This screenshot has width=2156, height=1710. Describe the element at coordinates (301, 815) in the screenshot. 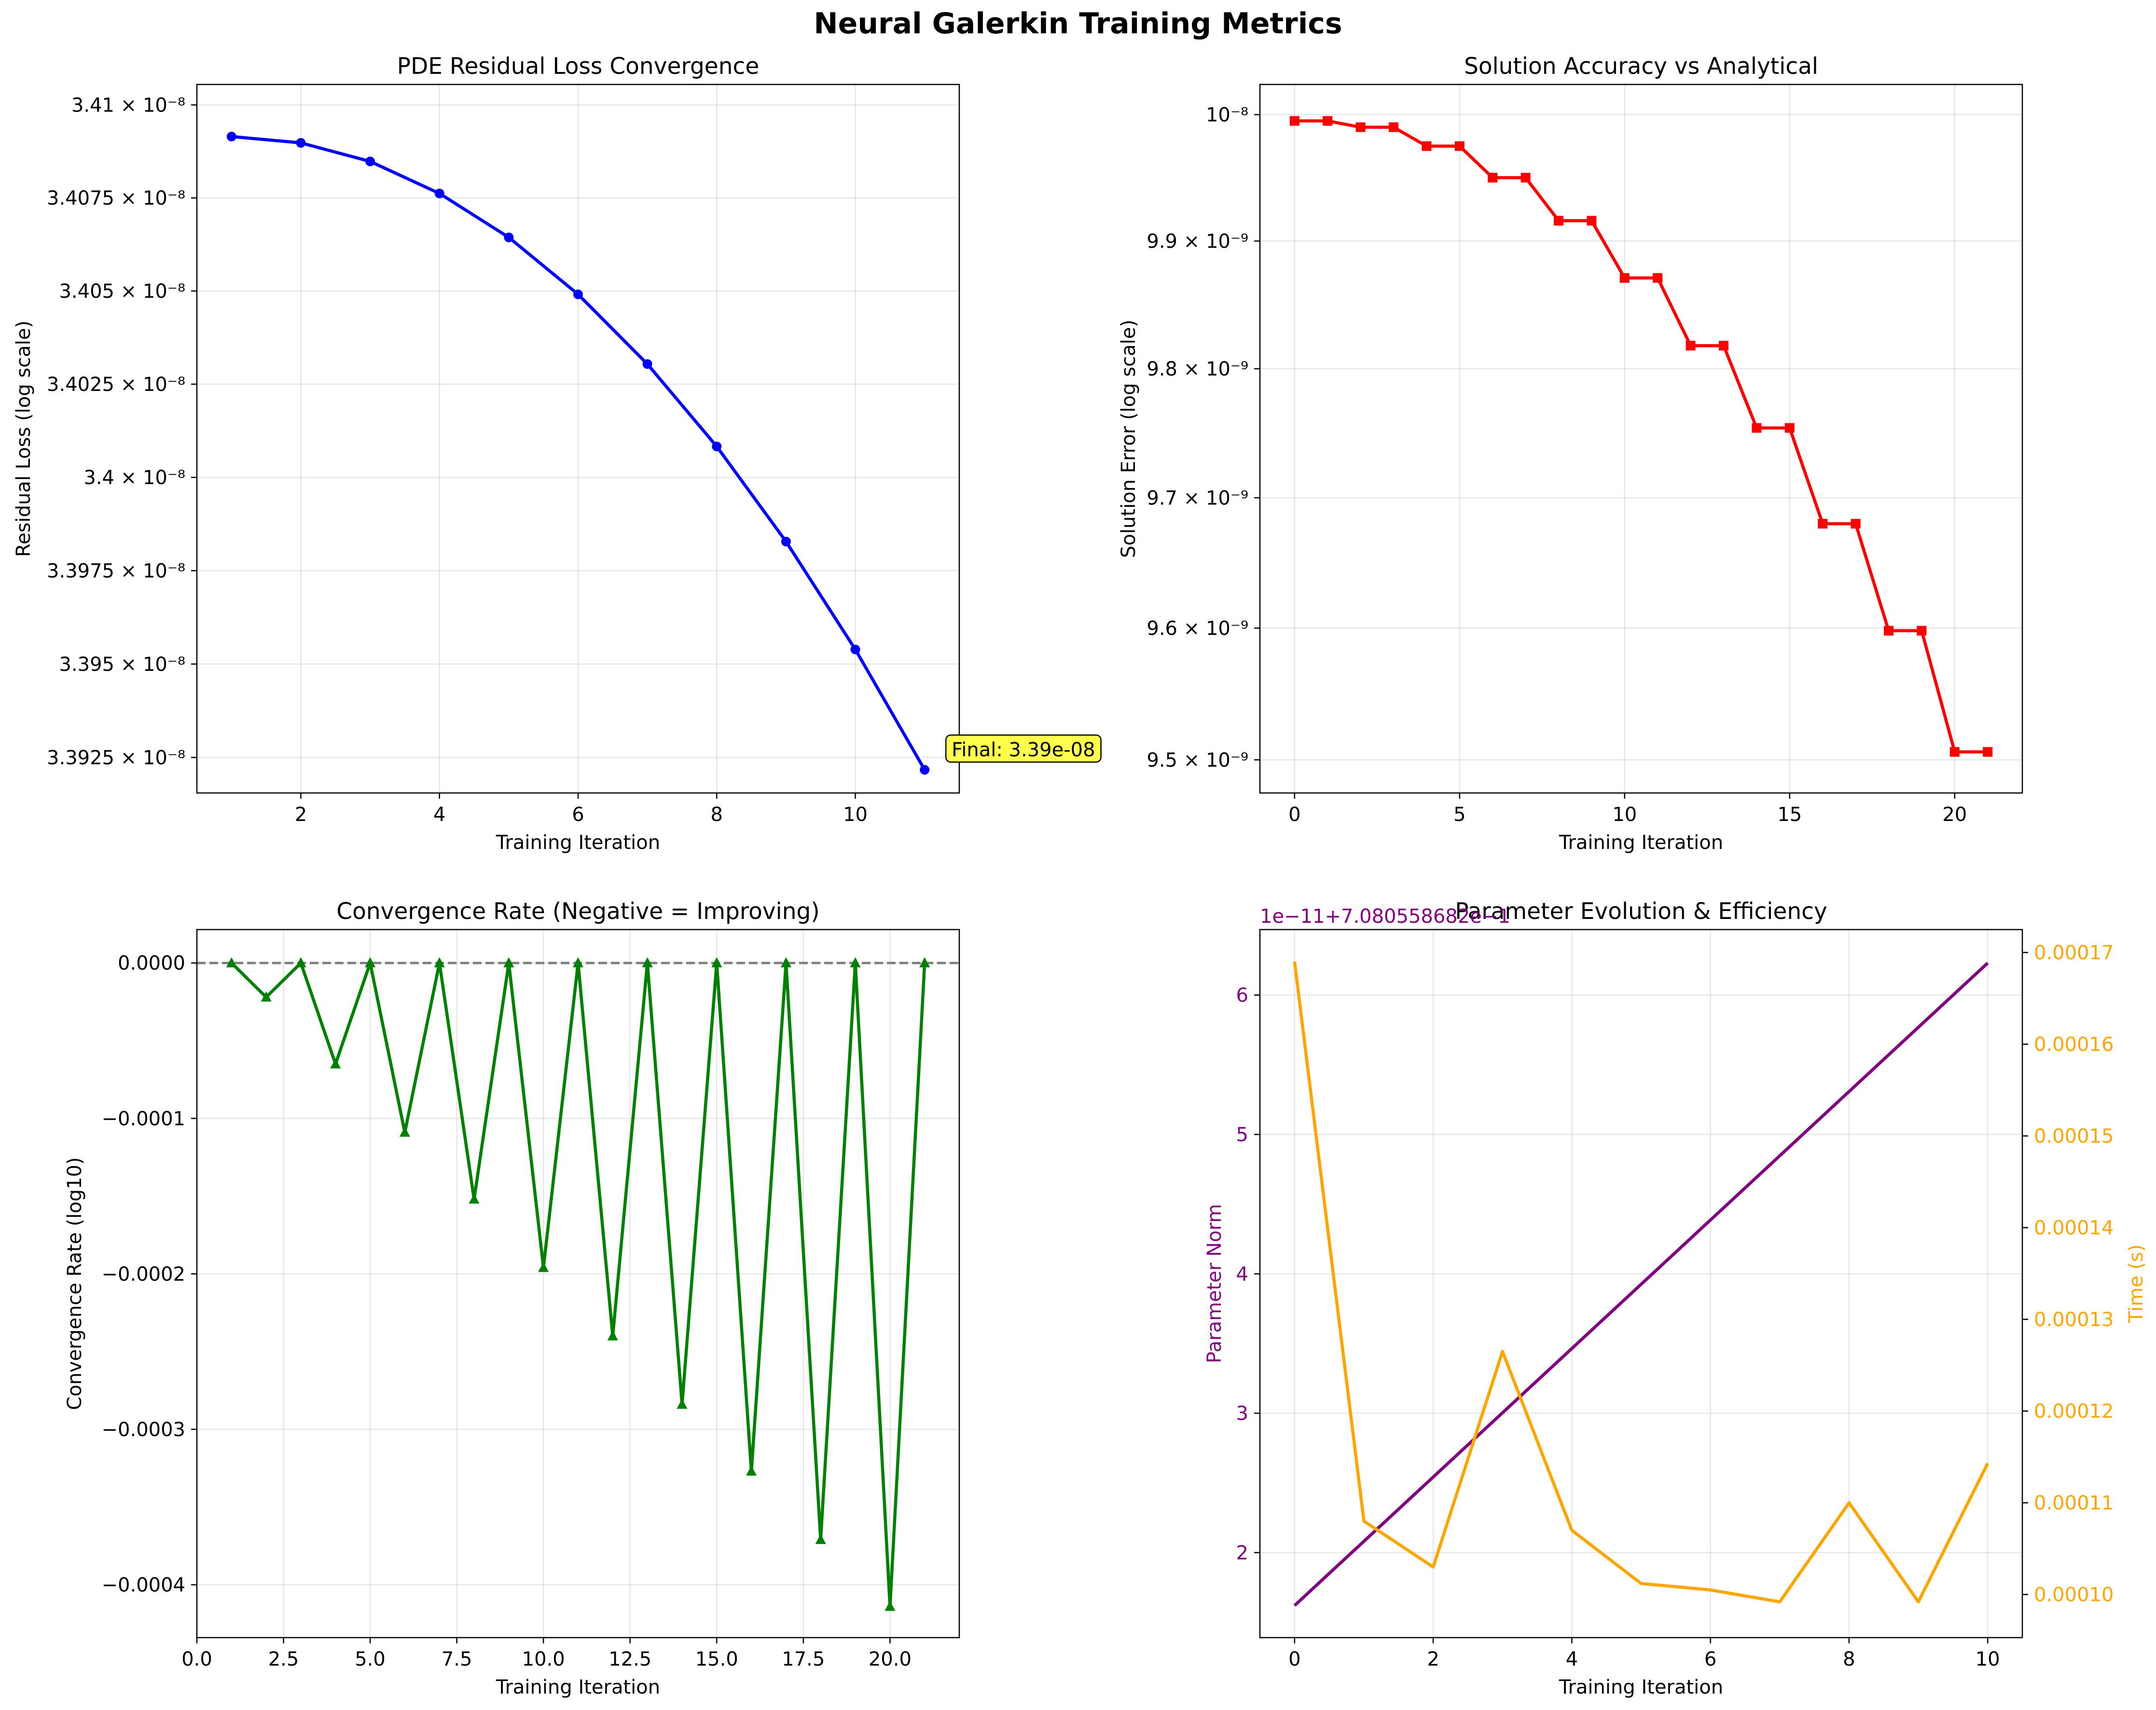

I see `x-tick-label: 2` at that location.